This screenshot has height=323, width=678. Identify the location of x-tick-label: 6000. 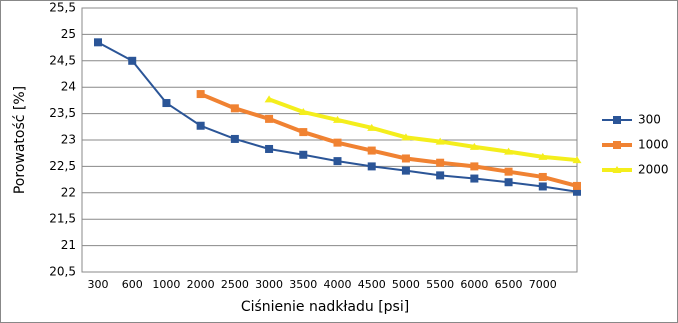
(474, 284).